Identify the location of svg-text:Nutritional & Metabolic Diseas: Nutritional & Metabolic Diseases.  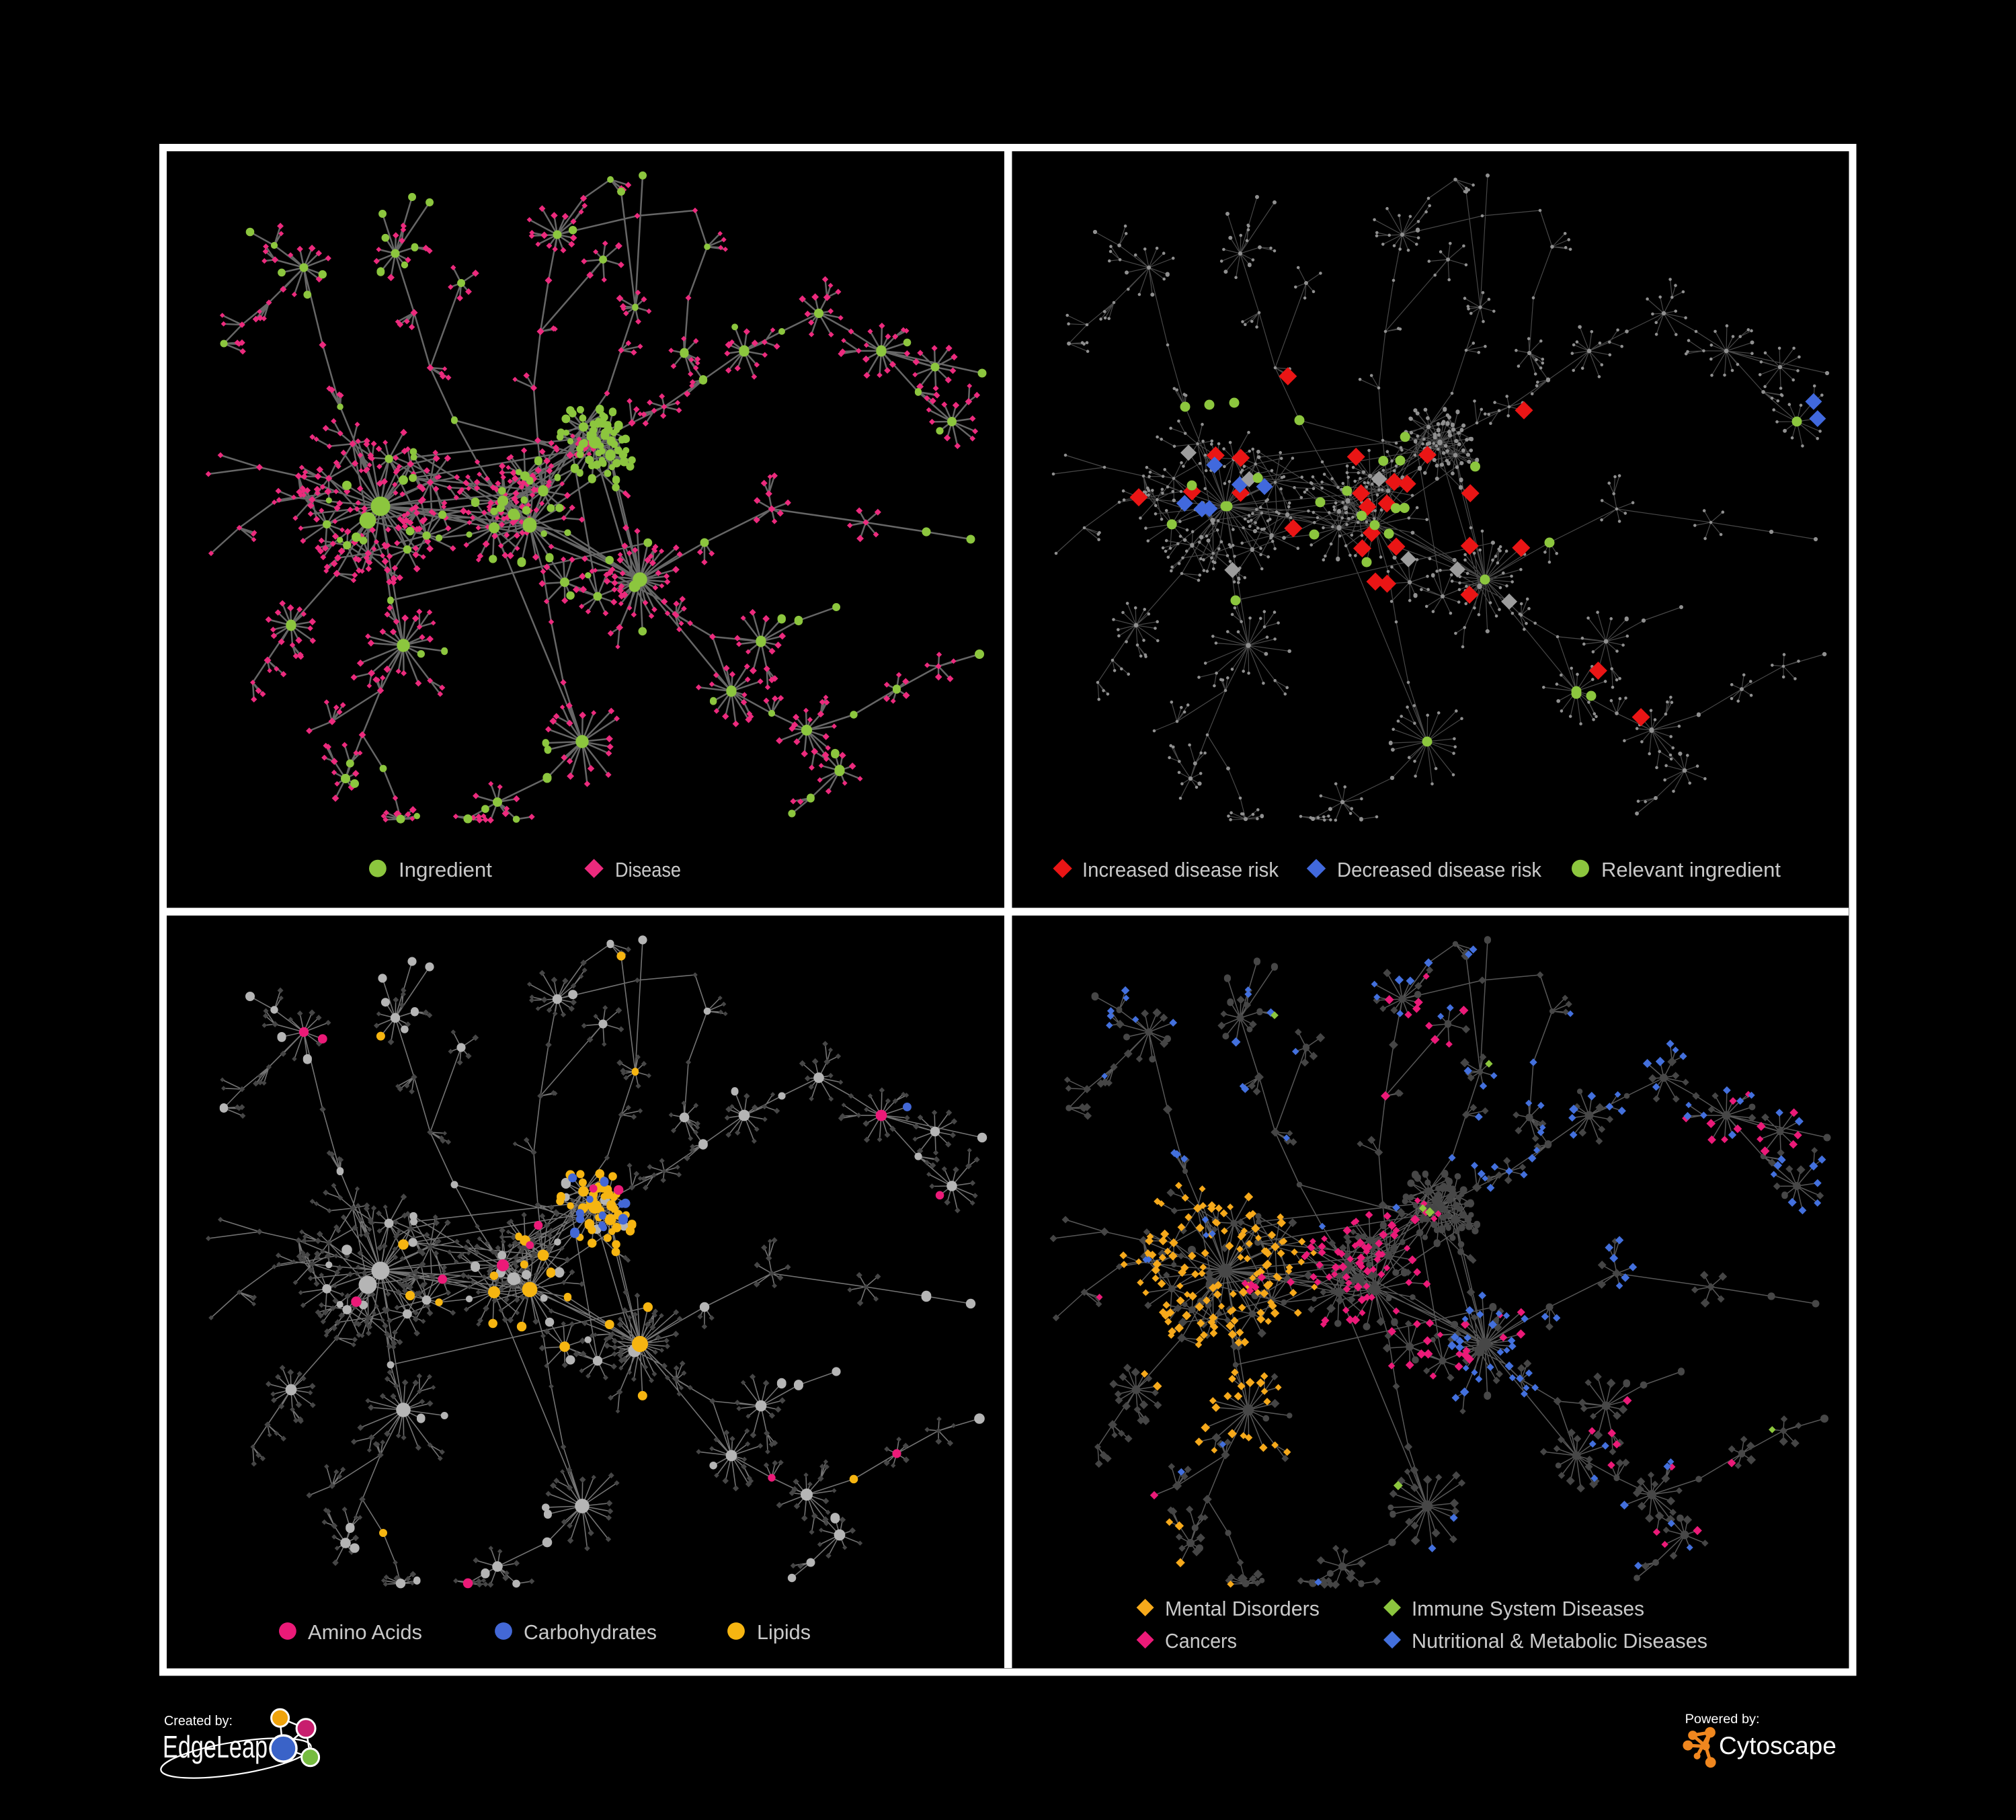
(1559, 1641).